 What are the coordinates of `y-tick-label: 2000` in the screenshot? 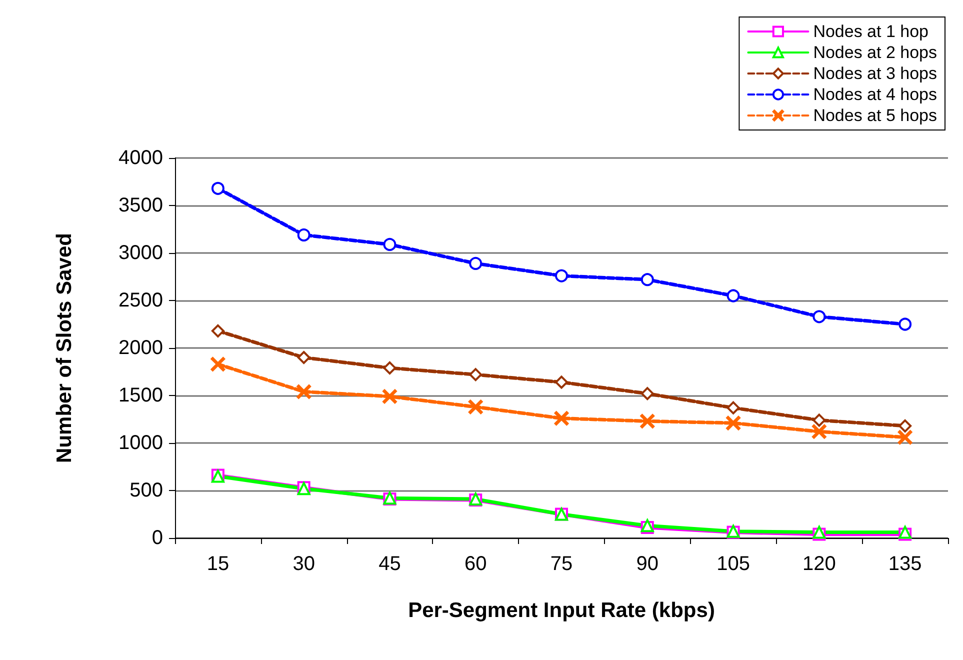 It's located at (140, 348).